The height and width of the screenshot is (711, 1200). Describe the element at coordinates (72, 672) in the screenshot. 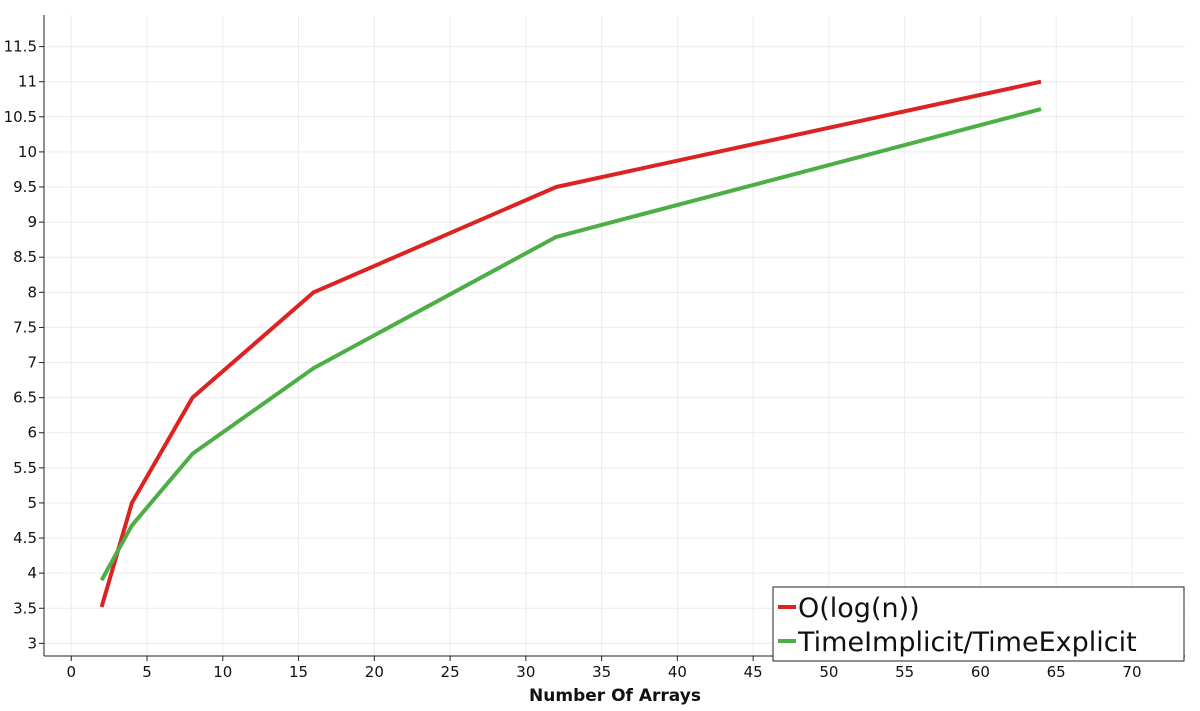

I see `x-tick-label: 0` at that location.